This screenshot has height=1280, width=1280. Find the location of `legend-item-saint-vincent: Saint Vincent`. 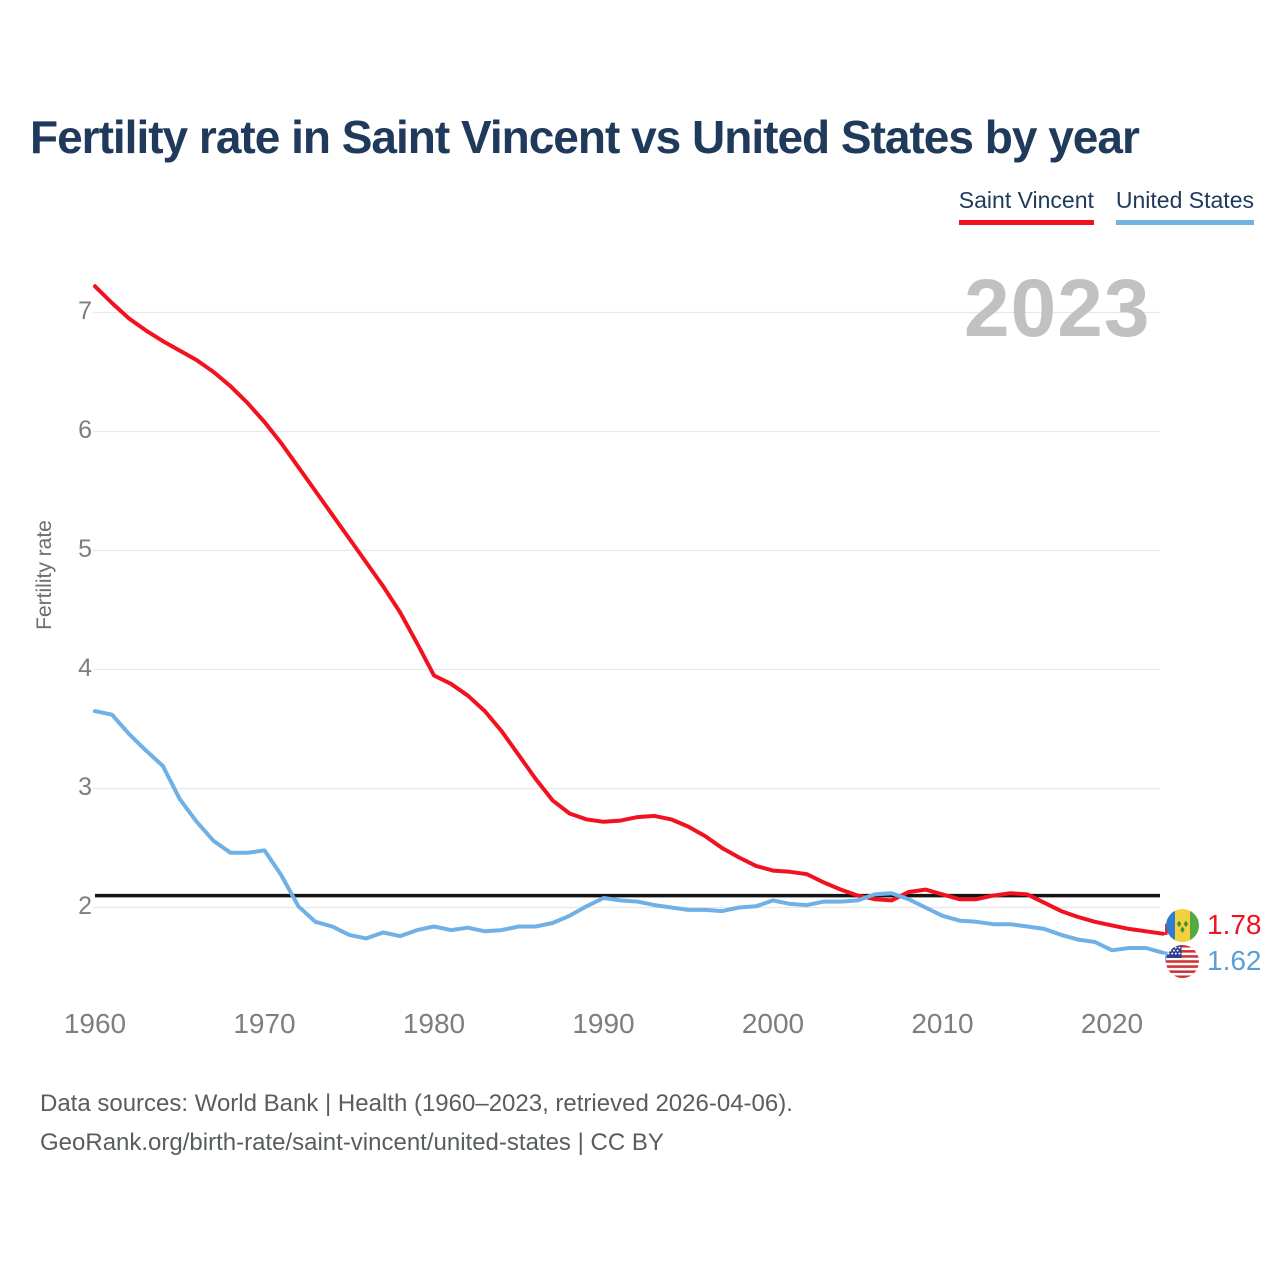

legend-item-saint-vincent: Saint Vincent is located at coordinates (1026, 206).